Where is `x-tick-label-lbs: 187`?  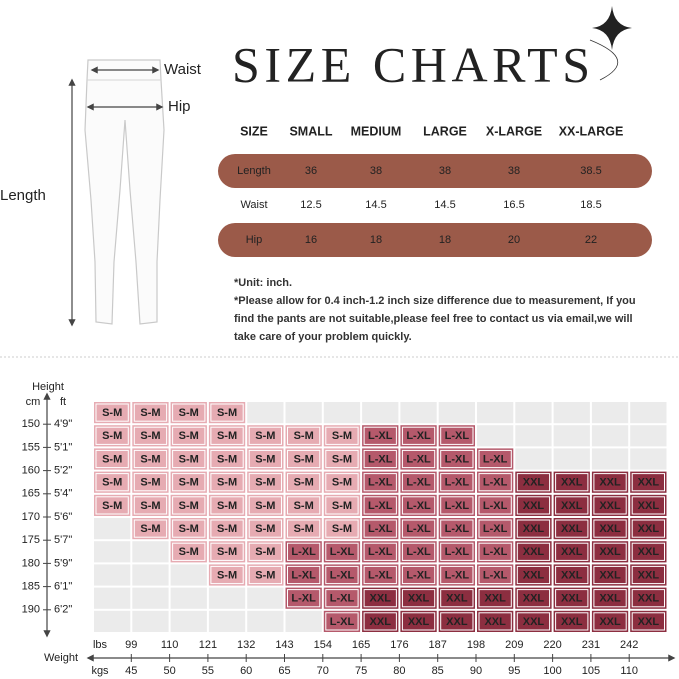
x-tick-label-lbs: 187 is located at coordinates (438, 645).